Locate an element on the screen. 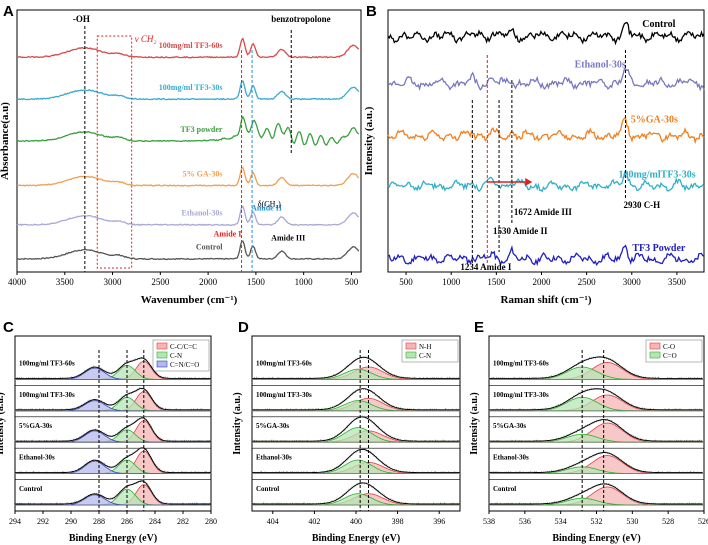  ftir-series-label-5-ga-30s: 5% GA-30s is located at coordinates (203, 173).